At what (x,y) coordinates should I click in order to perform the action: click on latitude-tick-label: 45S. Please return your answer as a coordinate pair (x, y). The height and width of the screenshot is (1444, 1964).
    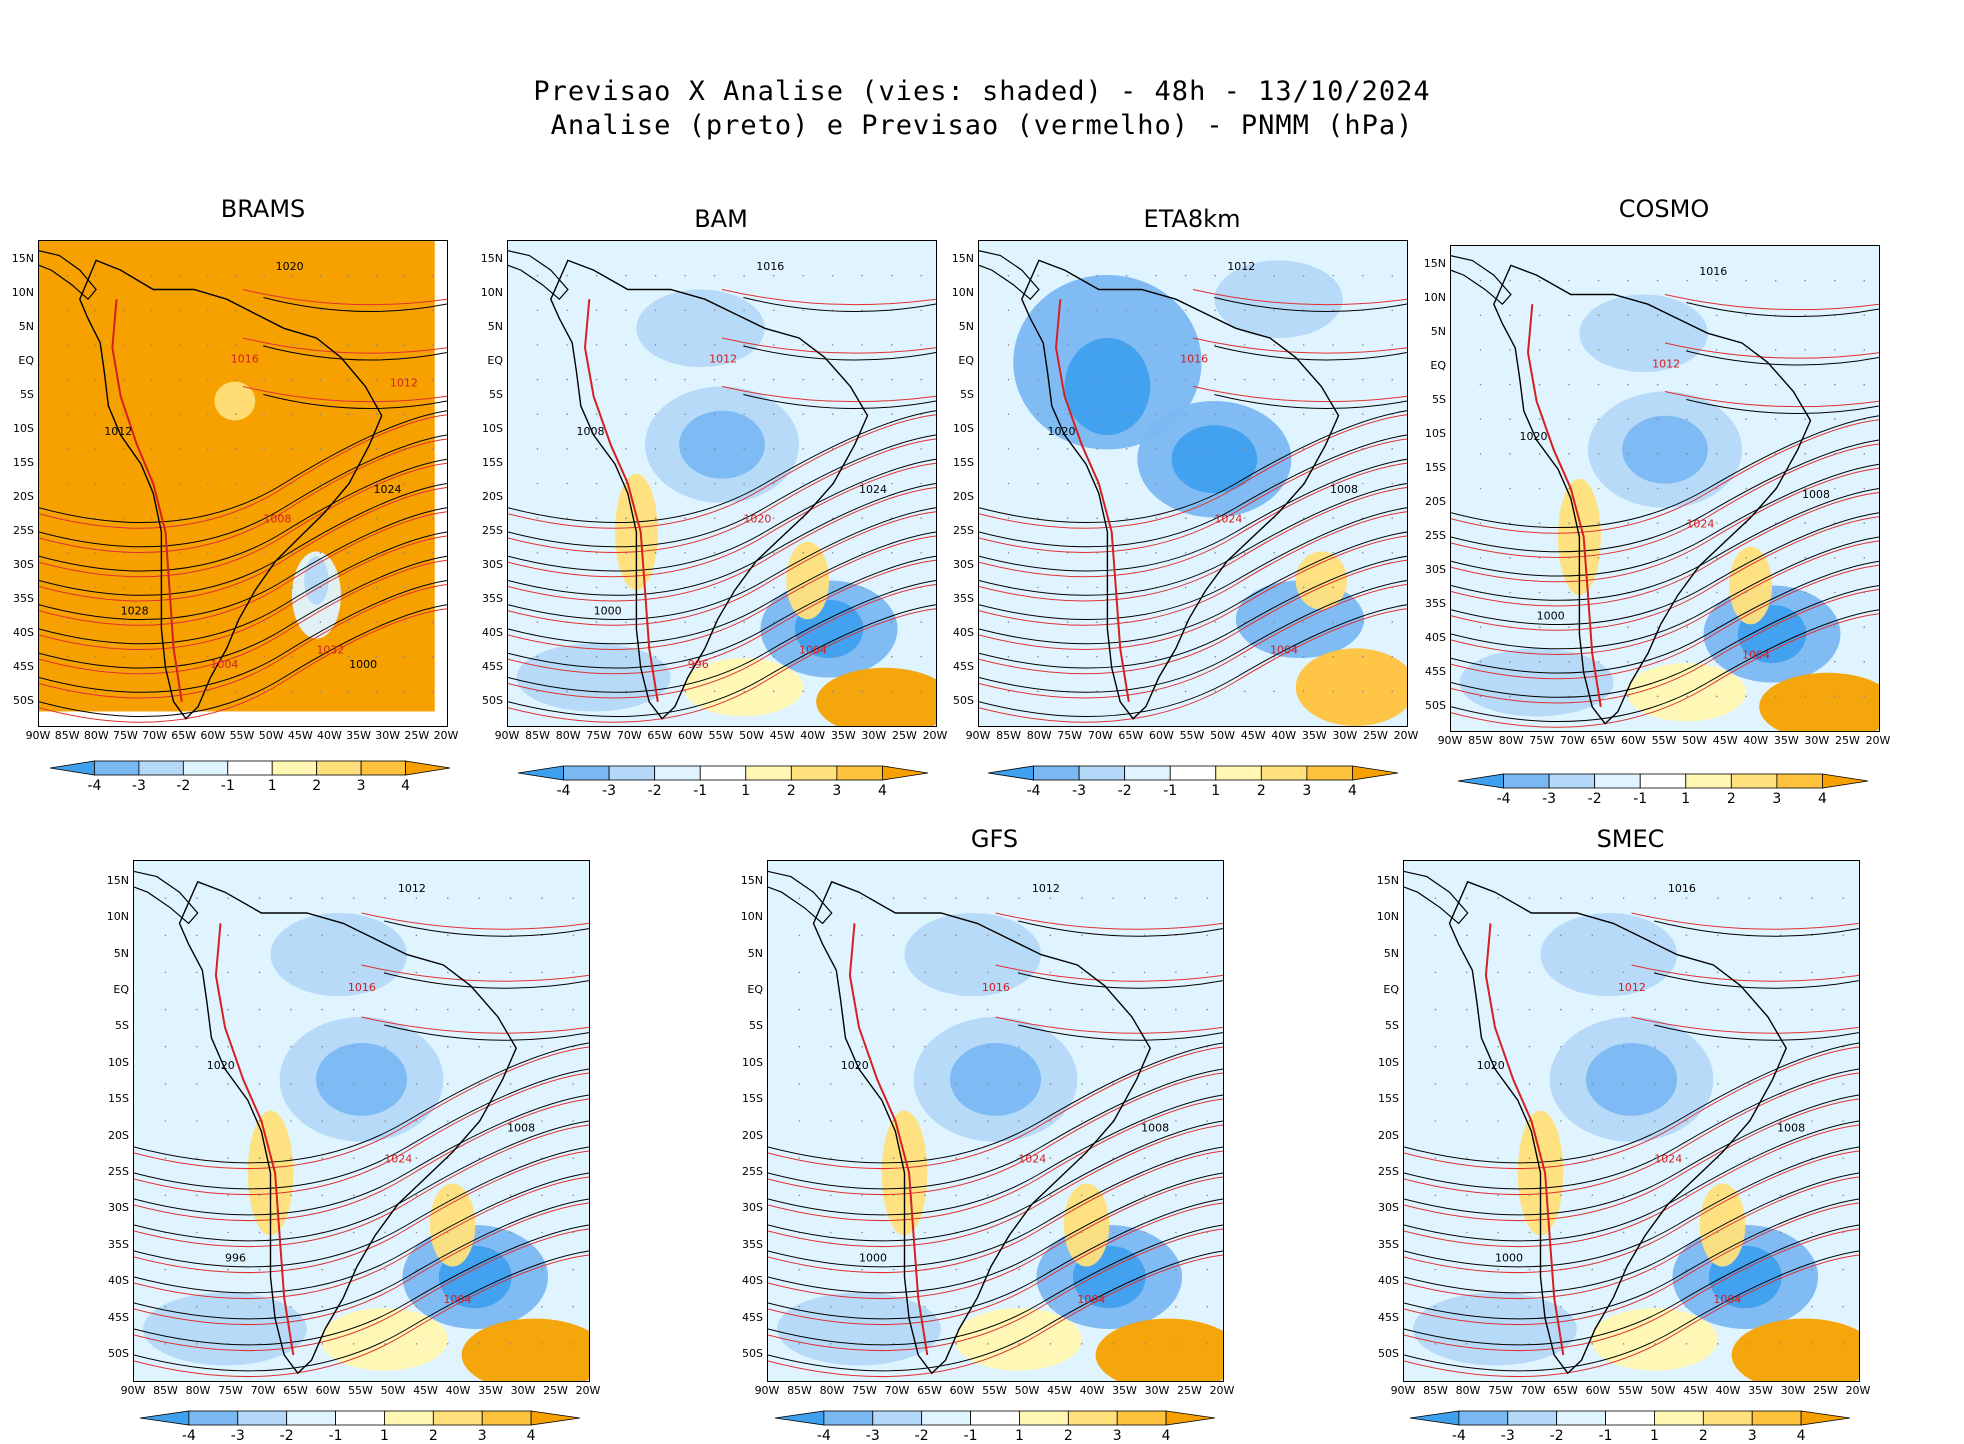
    Looking at the image, I should click on (963, 666).